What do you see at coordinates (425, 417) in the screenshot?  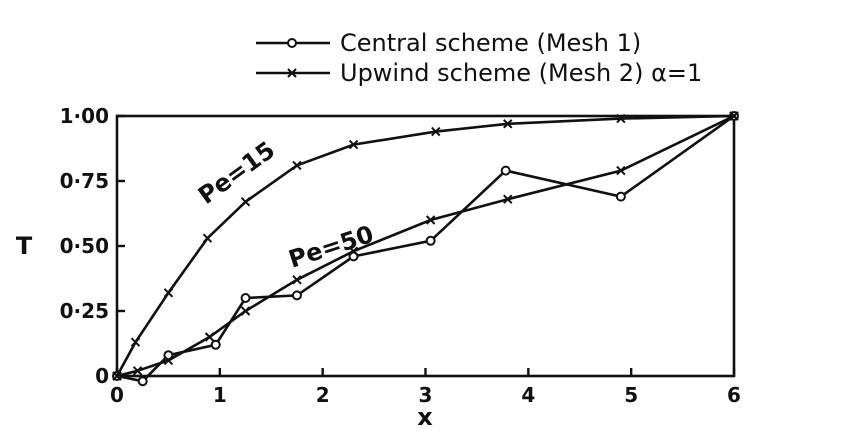 I see `x-axis-label: x` at bounding box center [425, 417].